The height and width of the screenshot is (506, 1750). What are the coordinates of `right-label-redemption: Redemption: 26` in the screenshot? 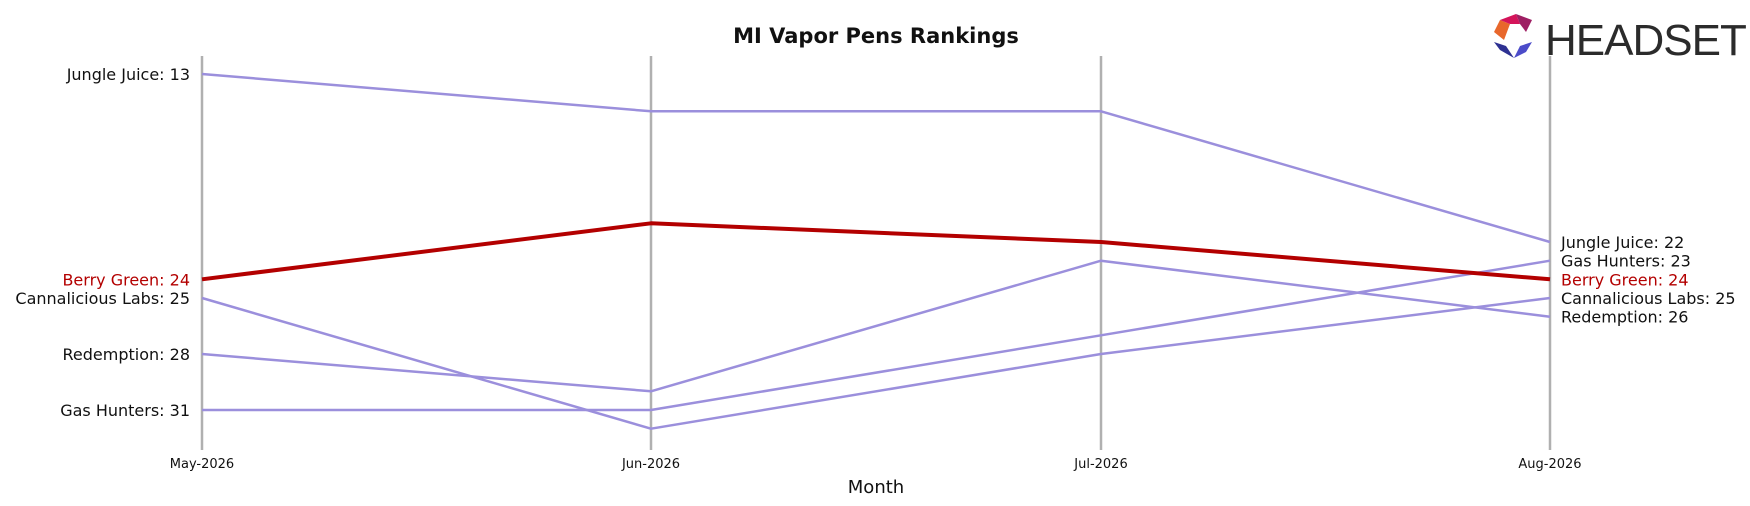 It's located at (1624, 317).